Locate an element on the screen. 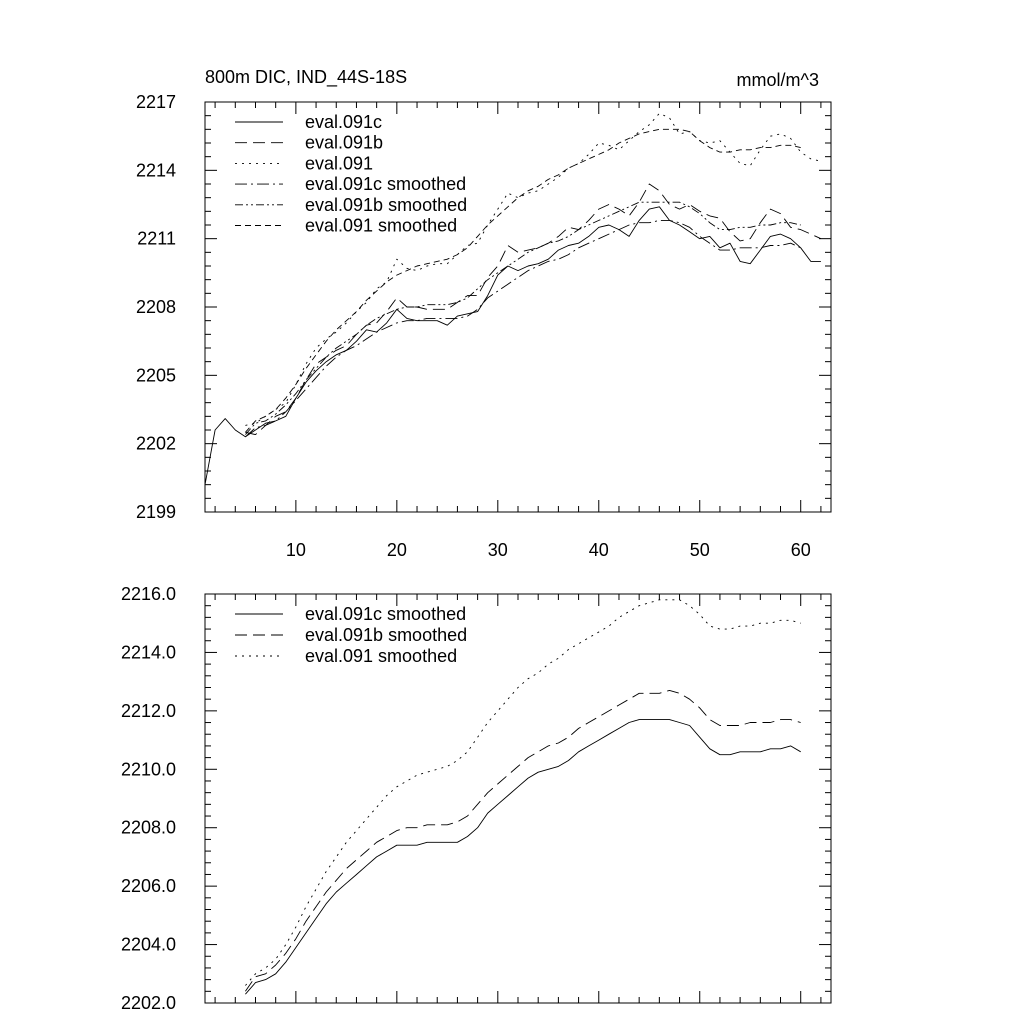  y-tick-label: 2208 is located at coordinates (156, 307).